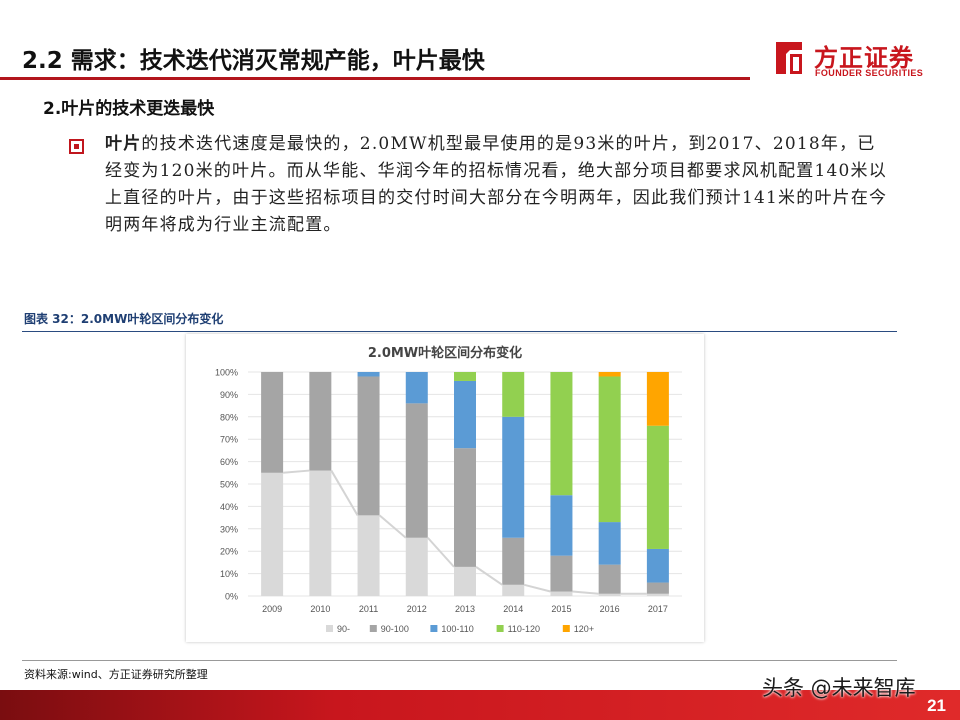 This screenshot has width=960, height=720. I want to click on x-tick-label: 2010, so click(320, 609).